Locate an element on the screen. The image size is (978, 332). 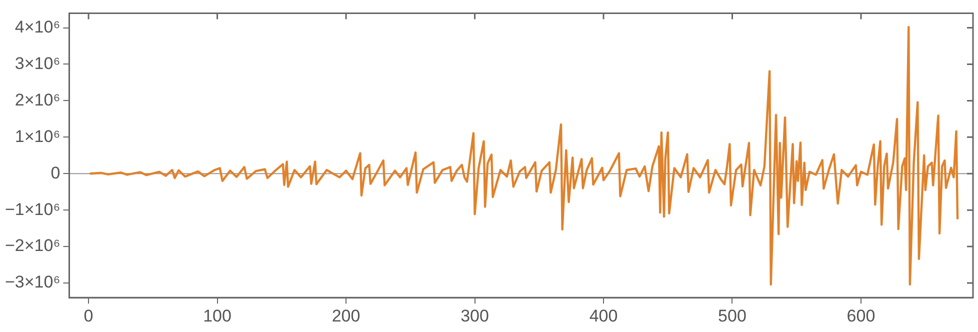
x-tick-label: 600 is located at coordinates (861, 316).